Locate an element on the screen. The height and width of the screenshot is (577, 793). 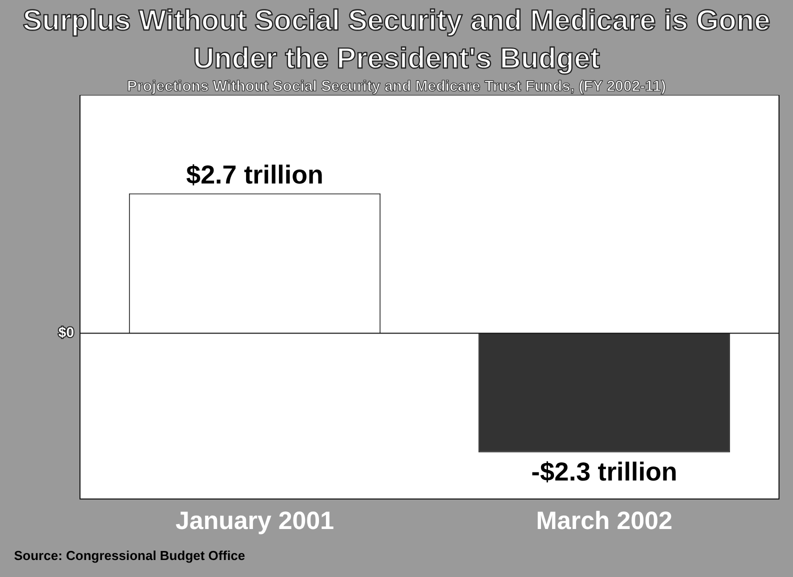
chart-title: Surplus Without Social Security and Medicare is Gone Under the President's Budget is located at coordinates (397, 40).